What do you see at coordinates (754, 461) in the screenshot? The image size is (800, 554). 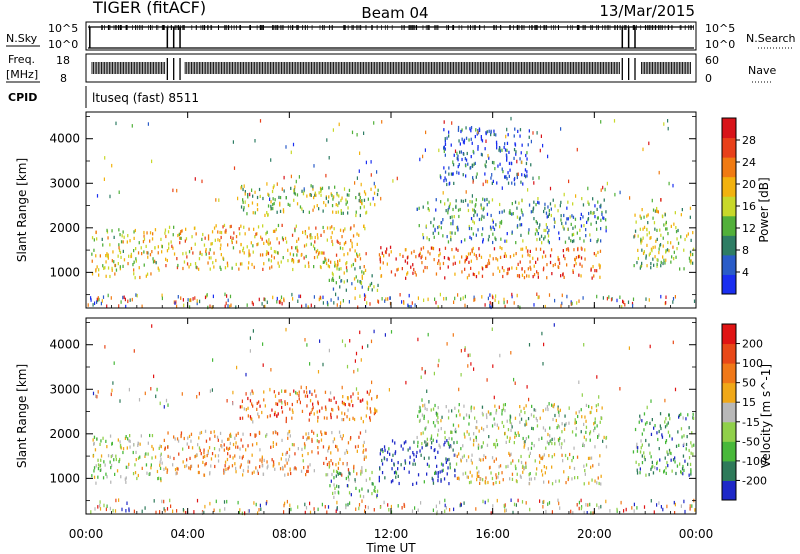 I see `colorbar-tick-label: -100` at bounding box center [754, 461].